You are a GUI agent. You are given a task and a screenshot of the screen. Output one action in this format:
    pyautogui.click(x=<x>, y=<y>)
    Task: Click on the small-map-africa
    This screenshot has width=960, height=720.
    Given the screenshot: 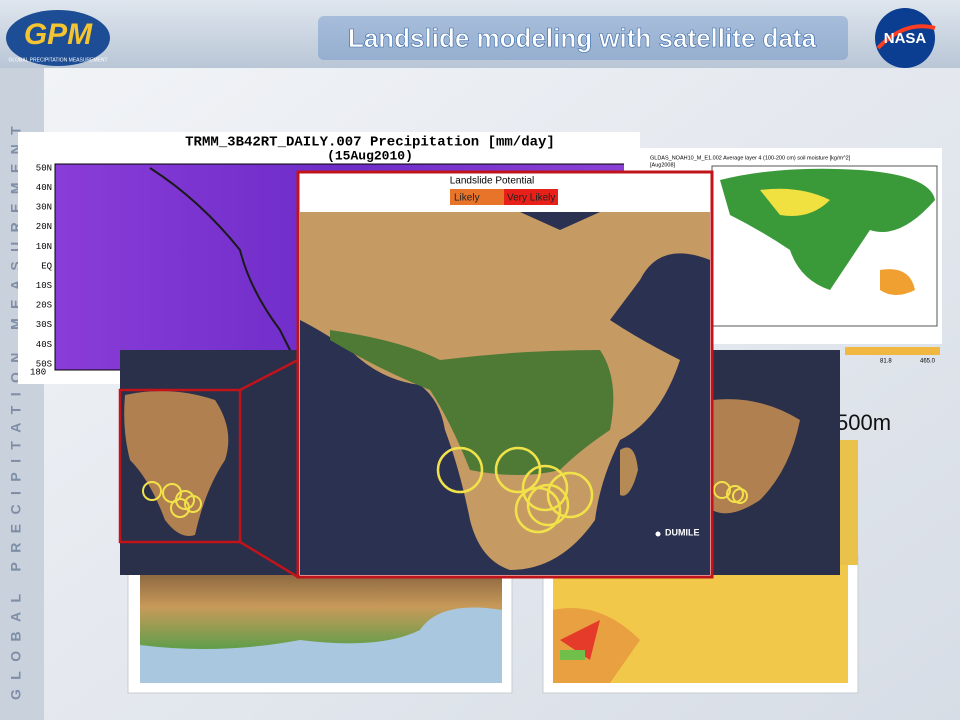 What is the action you would take?
    pyautogui.click(x=176, y=463)
    